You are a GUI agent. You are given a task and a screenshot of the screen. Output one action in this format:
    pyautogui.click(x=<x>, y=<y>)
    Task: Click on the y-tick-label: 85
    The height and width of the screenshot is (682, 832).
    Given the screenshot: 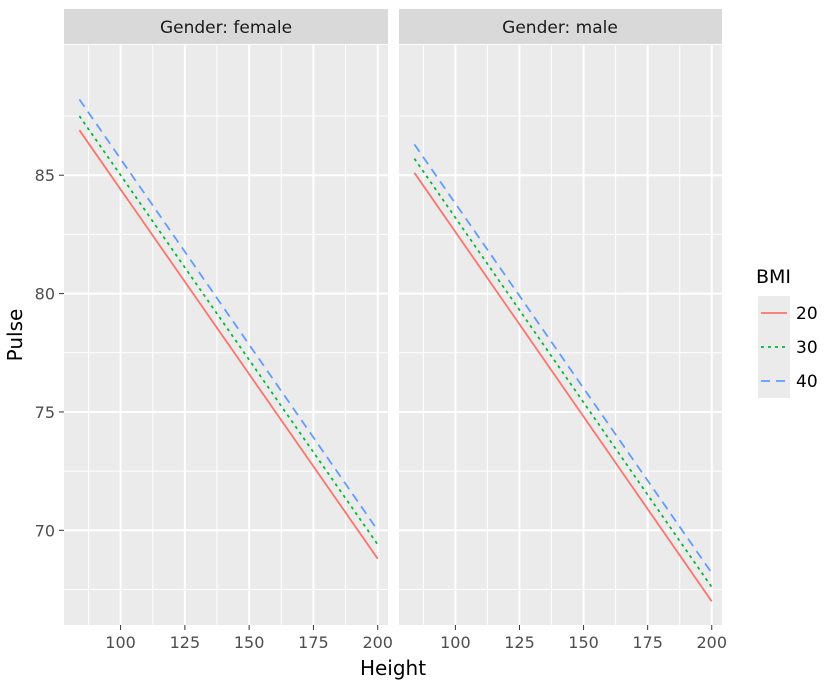 What is the action you would take?
    pyautogui.click(x=45, y=175)
    